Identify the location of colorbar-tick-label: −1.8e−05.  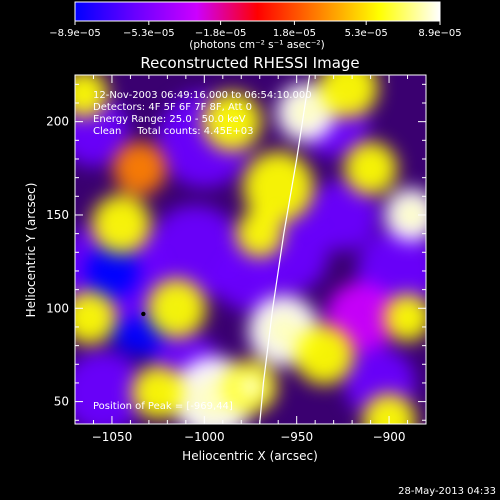
(221, 33).